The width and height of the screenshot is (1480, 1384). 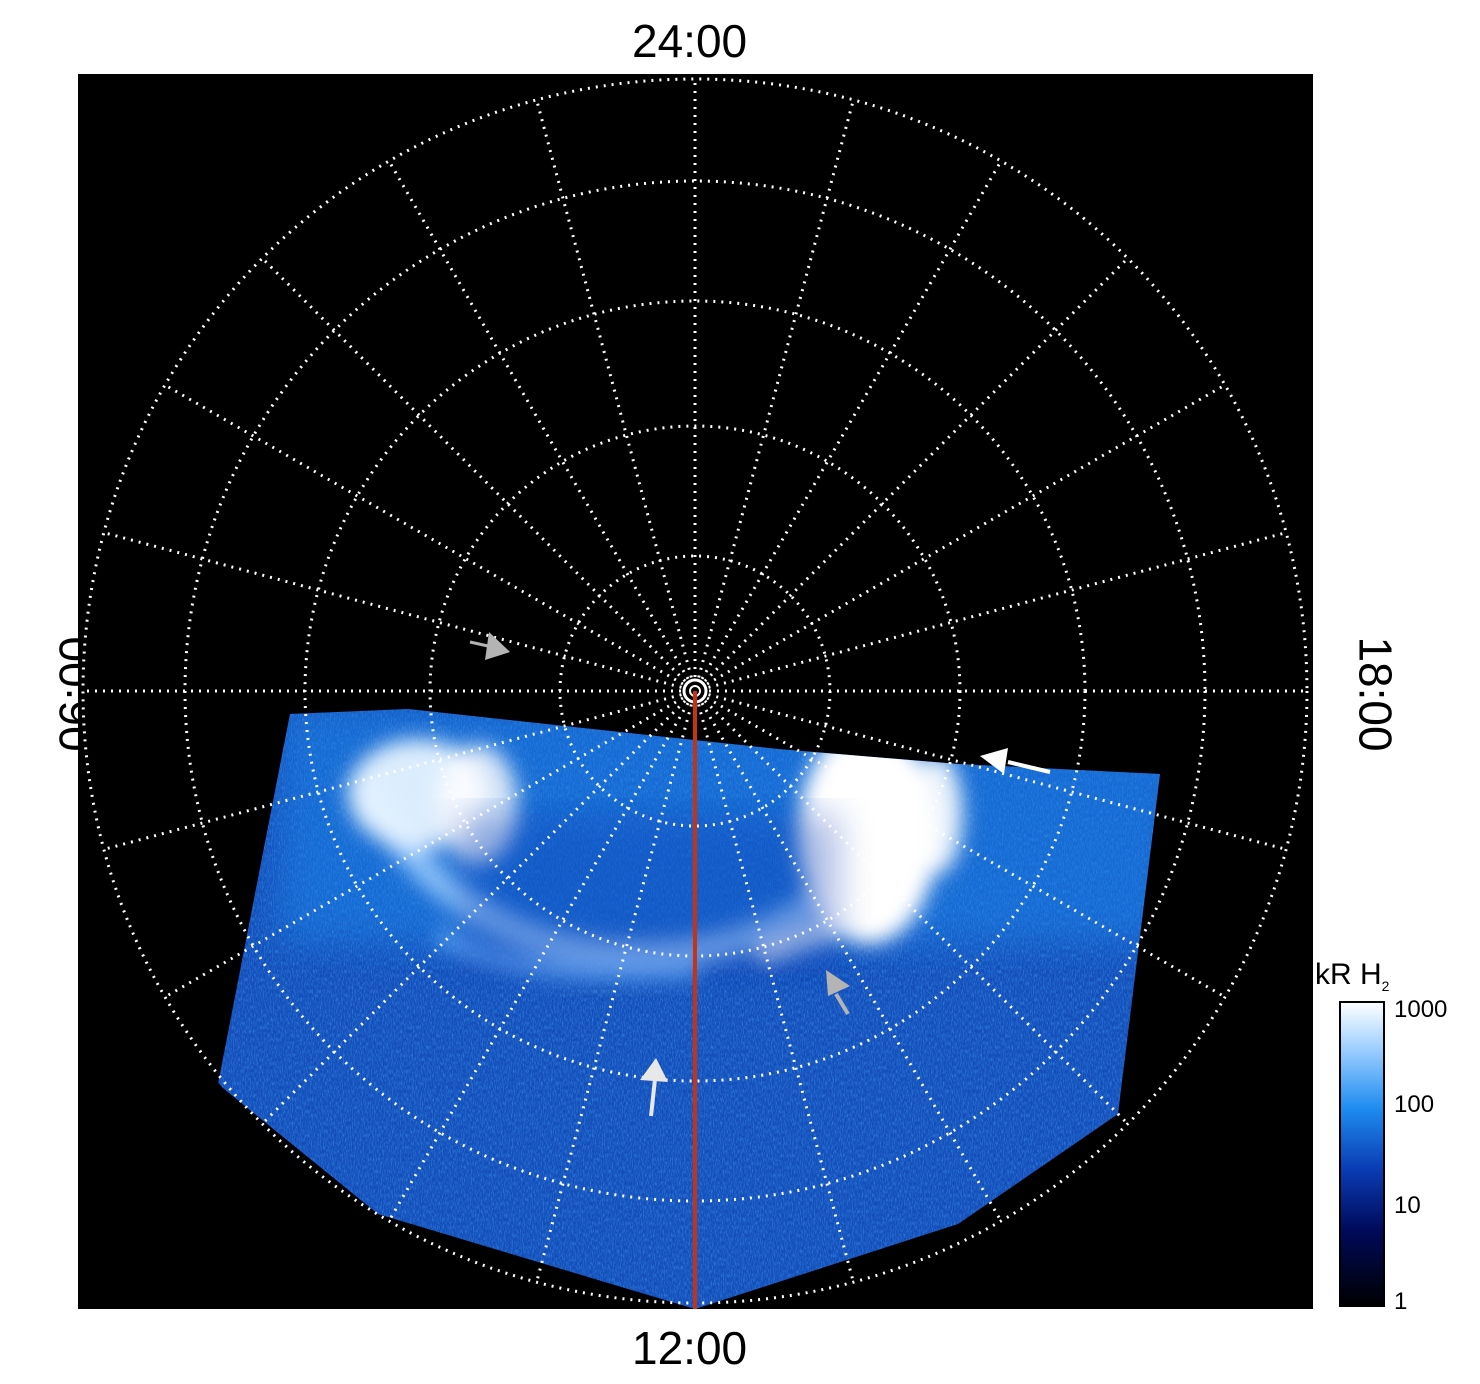 I want to click on gray-arrow-right-lower, so click(x=838, y=993).